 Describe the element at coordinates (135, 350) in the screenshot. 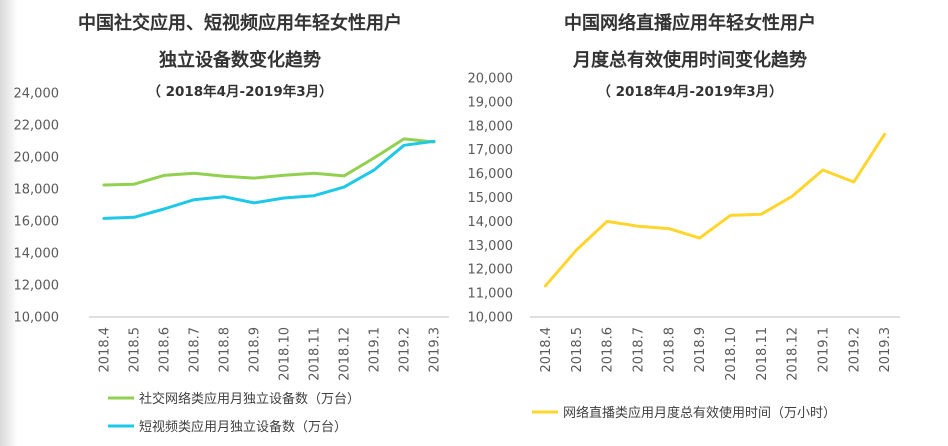

I see `chart1-x-tick-label: 2018.5` at that location.